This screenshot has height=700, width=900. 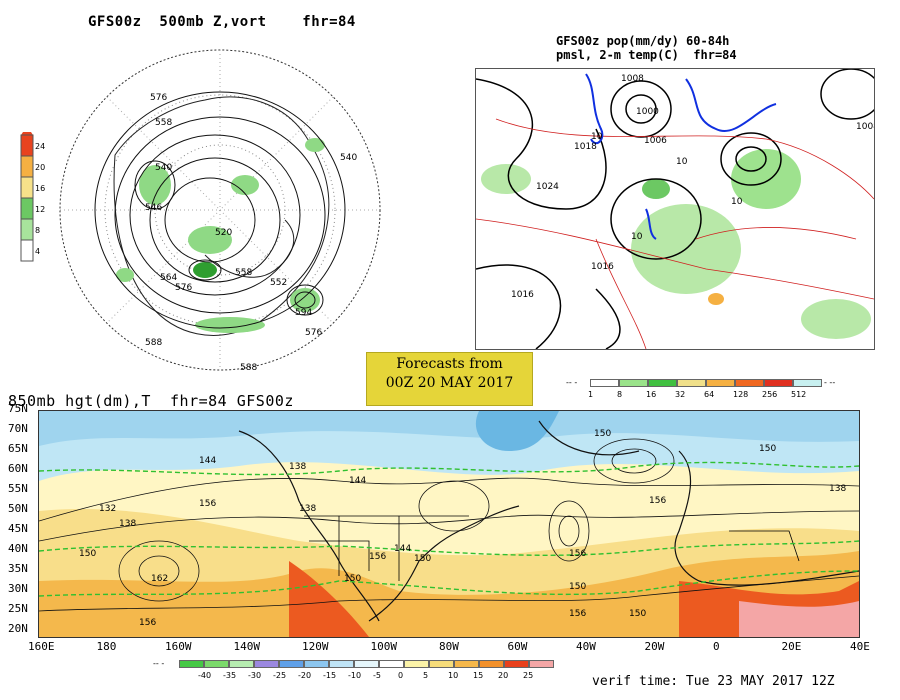 I want to click on precip-map-title-line1: GFS00z pop(mm/dy) 60-84h, so click(x=643, y=41).